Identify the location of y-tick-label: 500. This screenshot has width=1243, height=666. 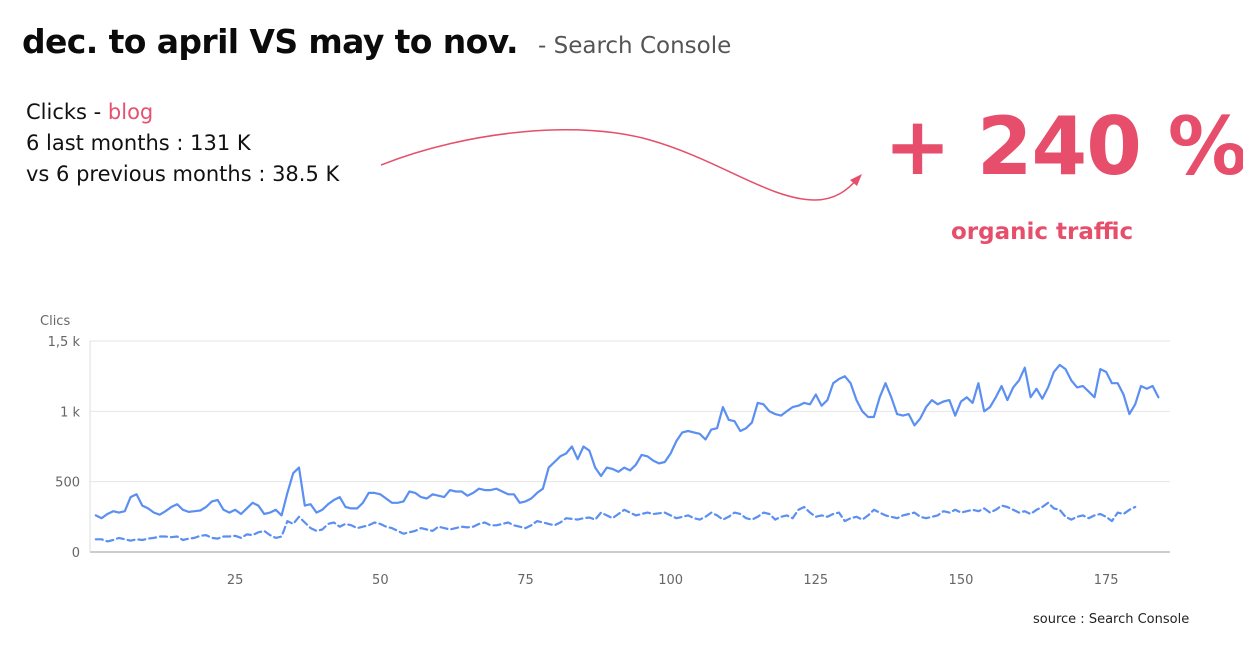
(67, 483).